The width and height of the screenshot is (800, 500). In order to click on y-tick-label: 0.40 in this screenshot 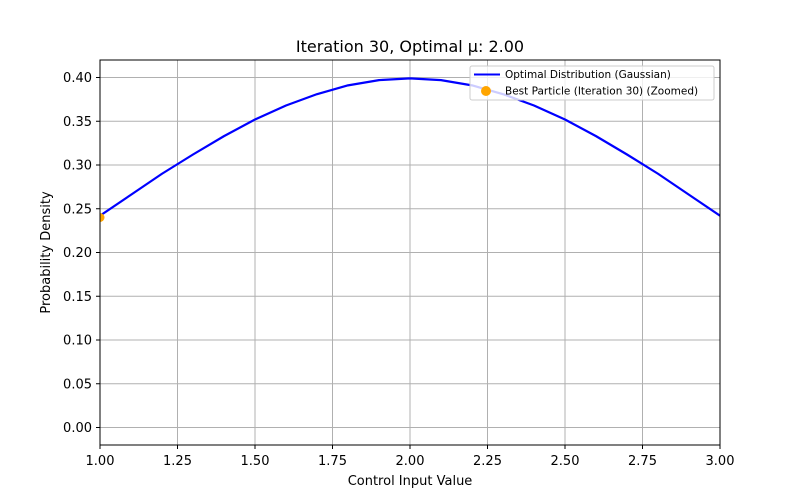, I will do `click(77, 78)`.